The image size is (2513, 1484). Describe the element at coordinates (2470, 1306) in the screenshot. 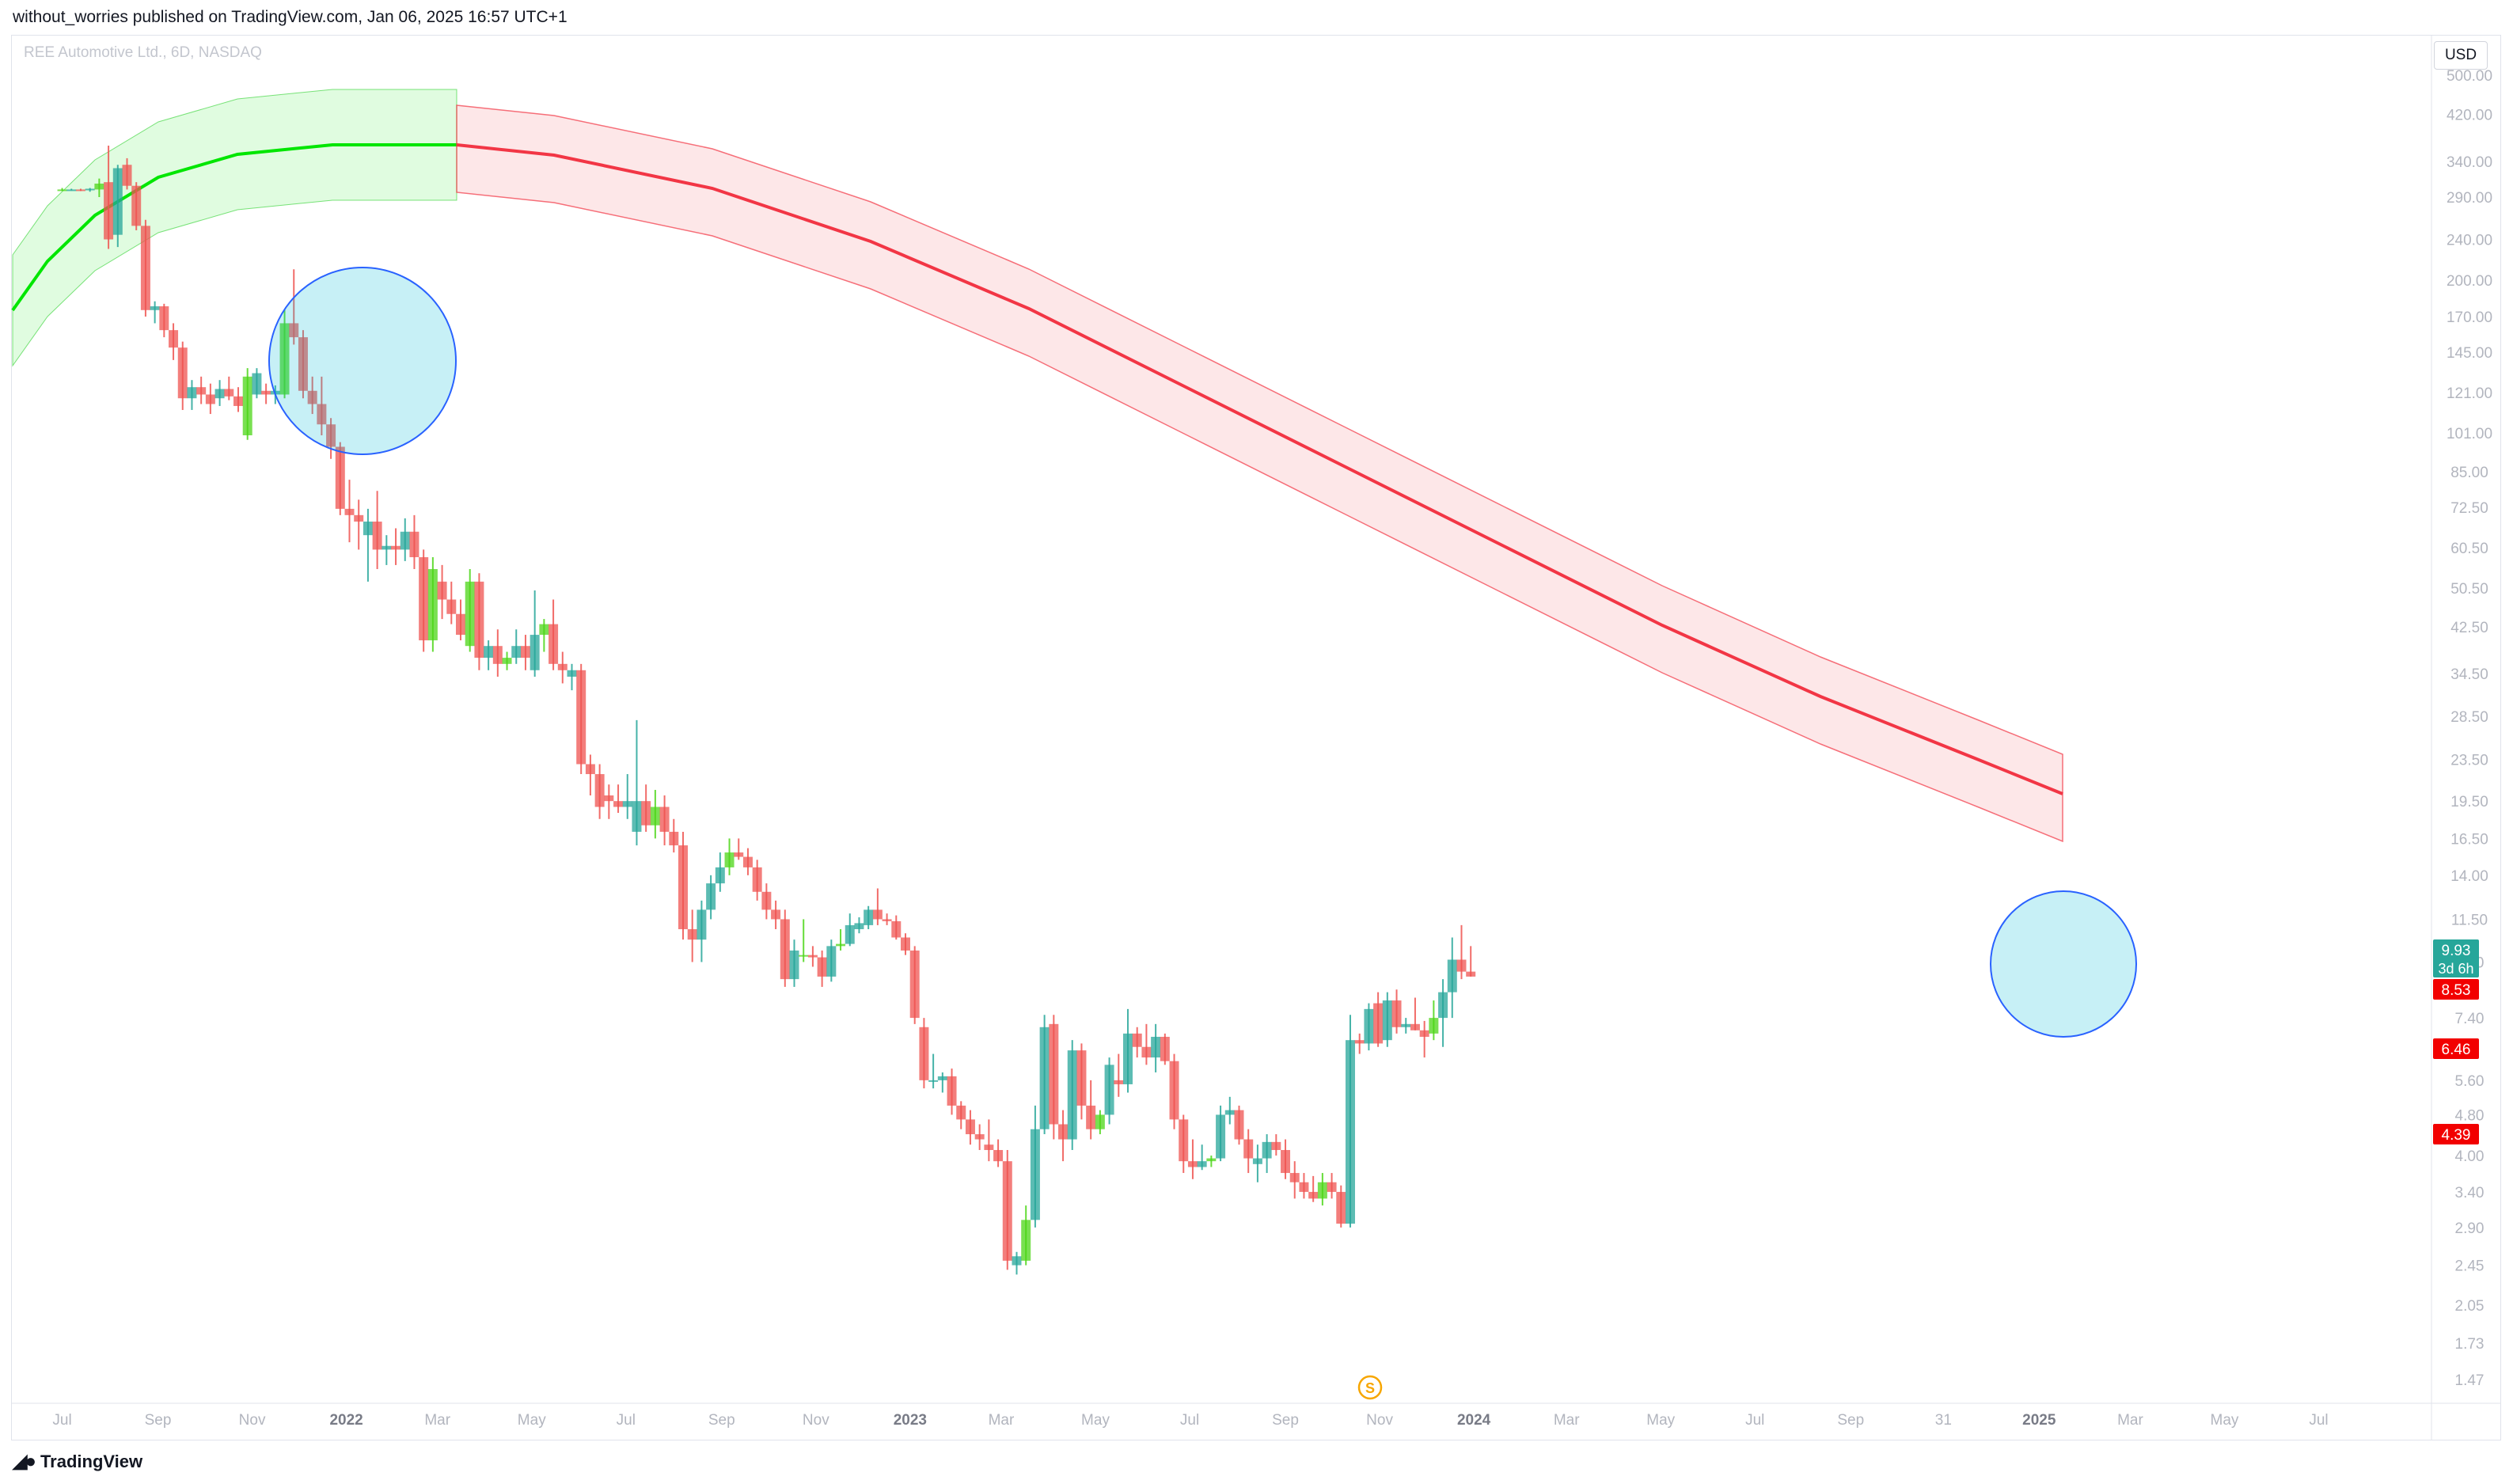

I see `price-tick-label: 2.05` at that location.